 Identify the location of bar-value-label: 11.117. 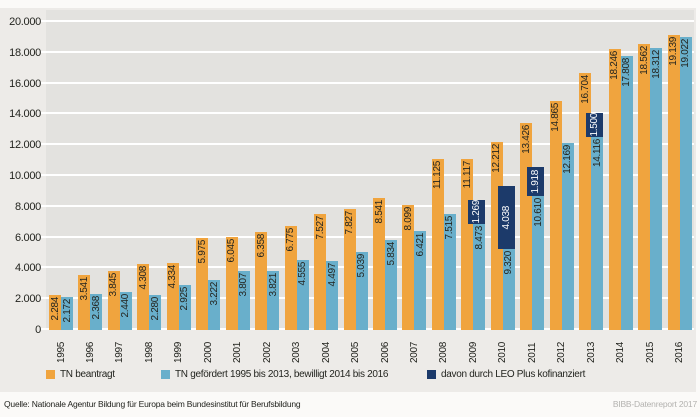
(467, 174).